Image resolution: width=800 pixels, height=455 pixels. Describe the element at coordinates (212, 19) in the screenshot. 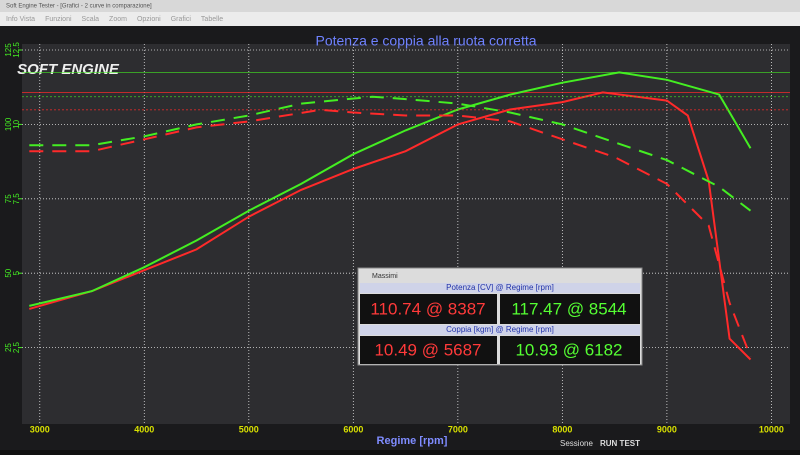

I see `menu-item: Tabelle` at that location.